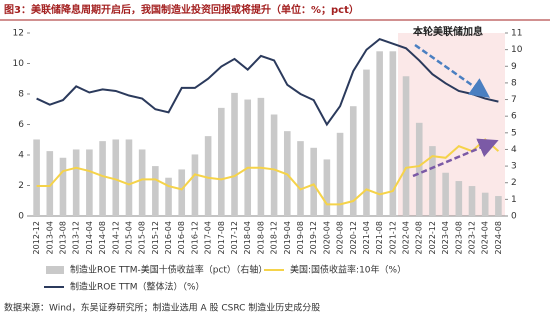  Describe the element at coordinates (274, 237) in the screenshot. I see `x-tick-label: 2018-12` at that location.